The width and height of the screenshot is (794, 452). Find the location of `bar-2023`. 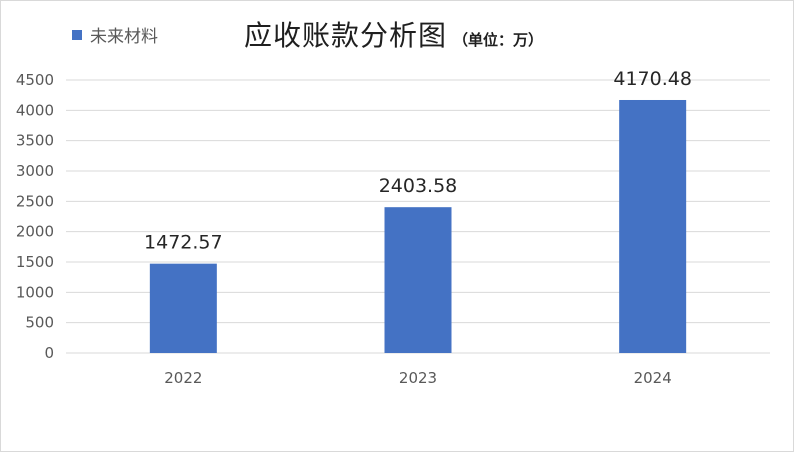

bar-2023 is located at coordinates (418, 280).